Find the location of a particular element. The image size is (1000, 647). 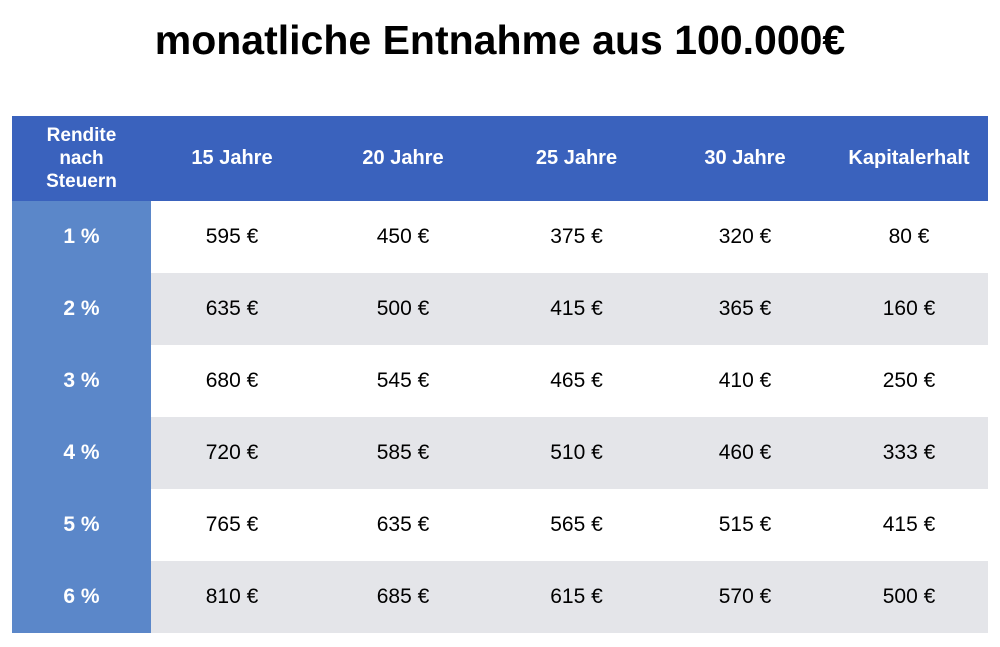

table-row: 1 % 595 € 450 € 375 € 320 € 80 € is located at coordinates (500, 237).